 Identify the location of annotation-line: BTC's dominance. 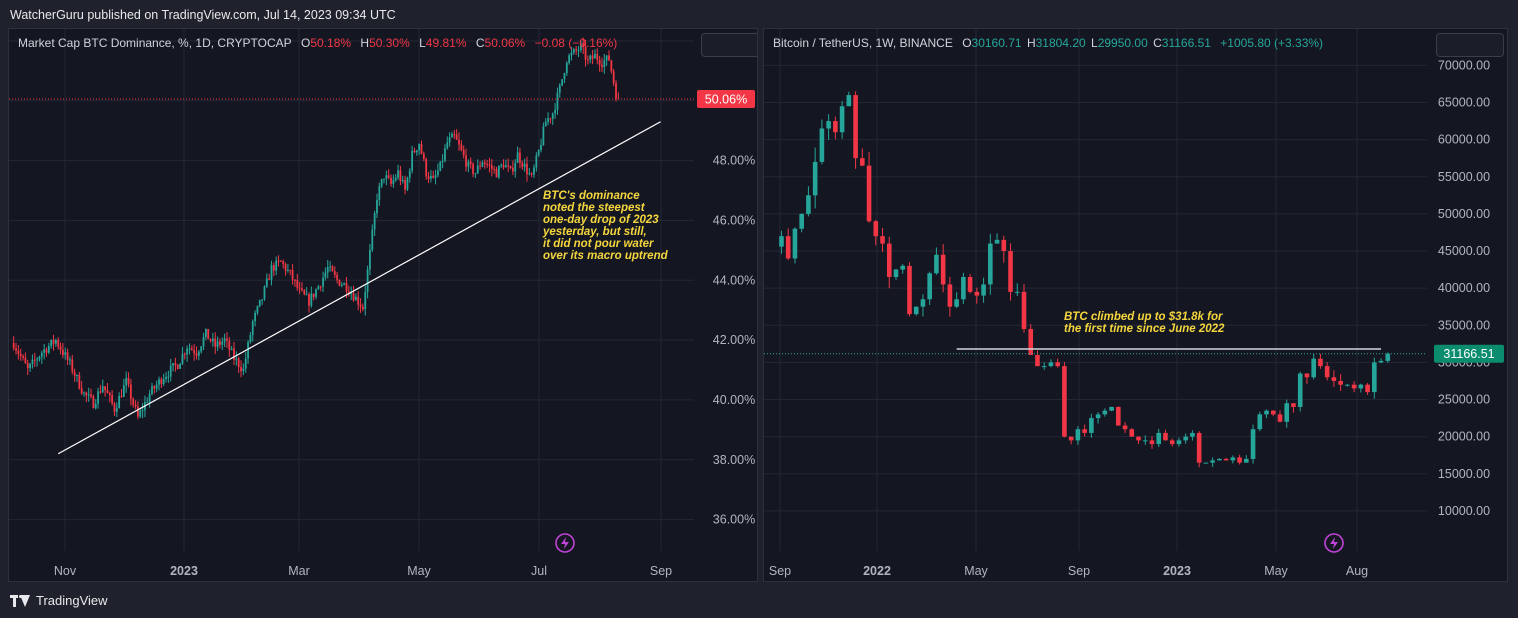
(591, 196).